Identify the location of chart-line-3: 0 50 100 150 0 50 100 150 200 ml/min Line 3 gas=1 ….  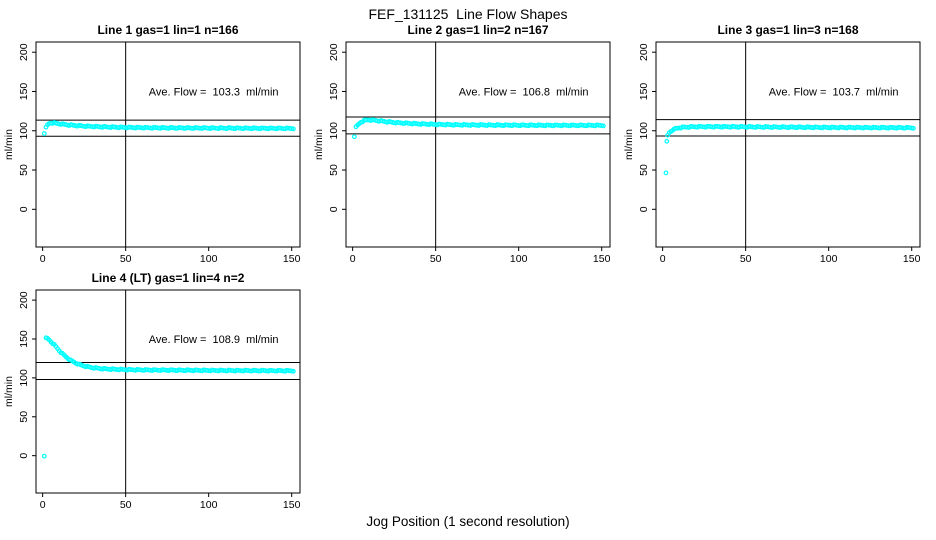
(772, 144).